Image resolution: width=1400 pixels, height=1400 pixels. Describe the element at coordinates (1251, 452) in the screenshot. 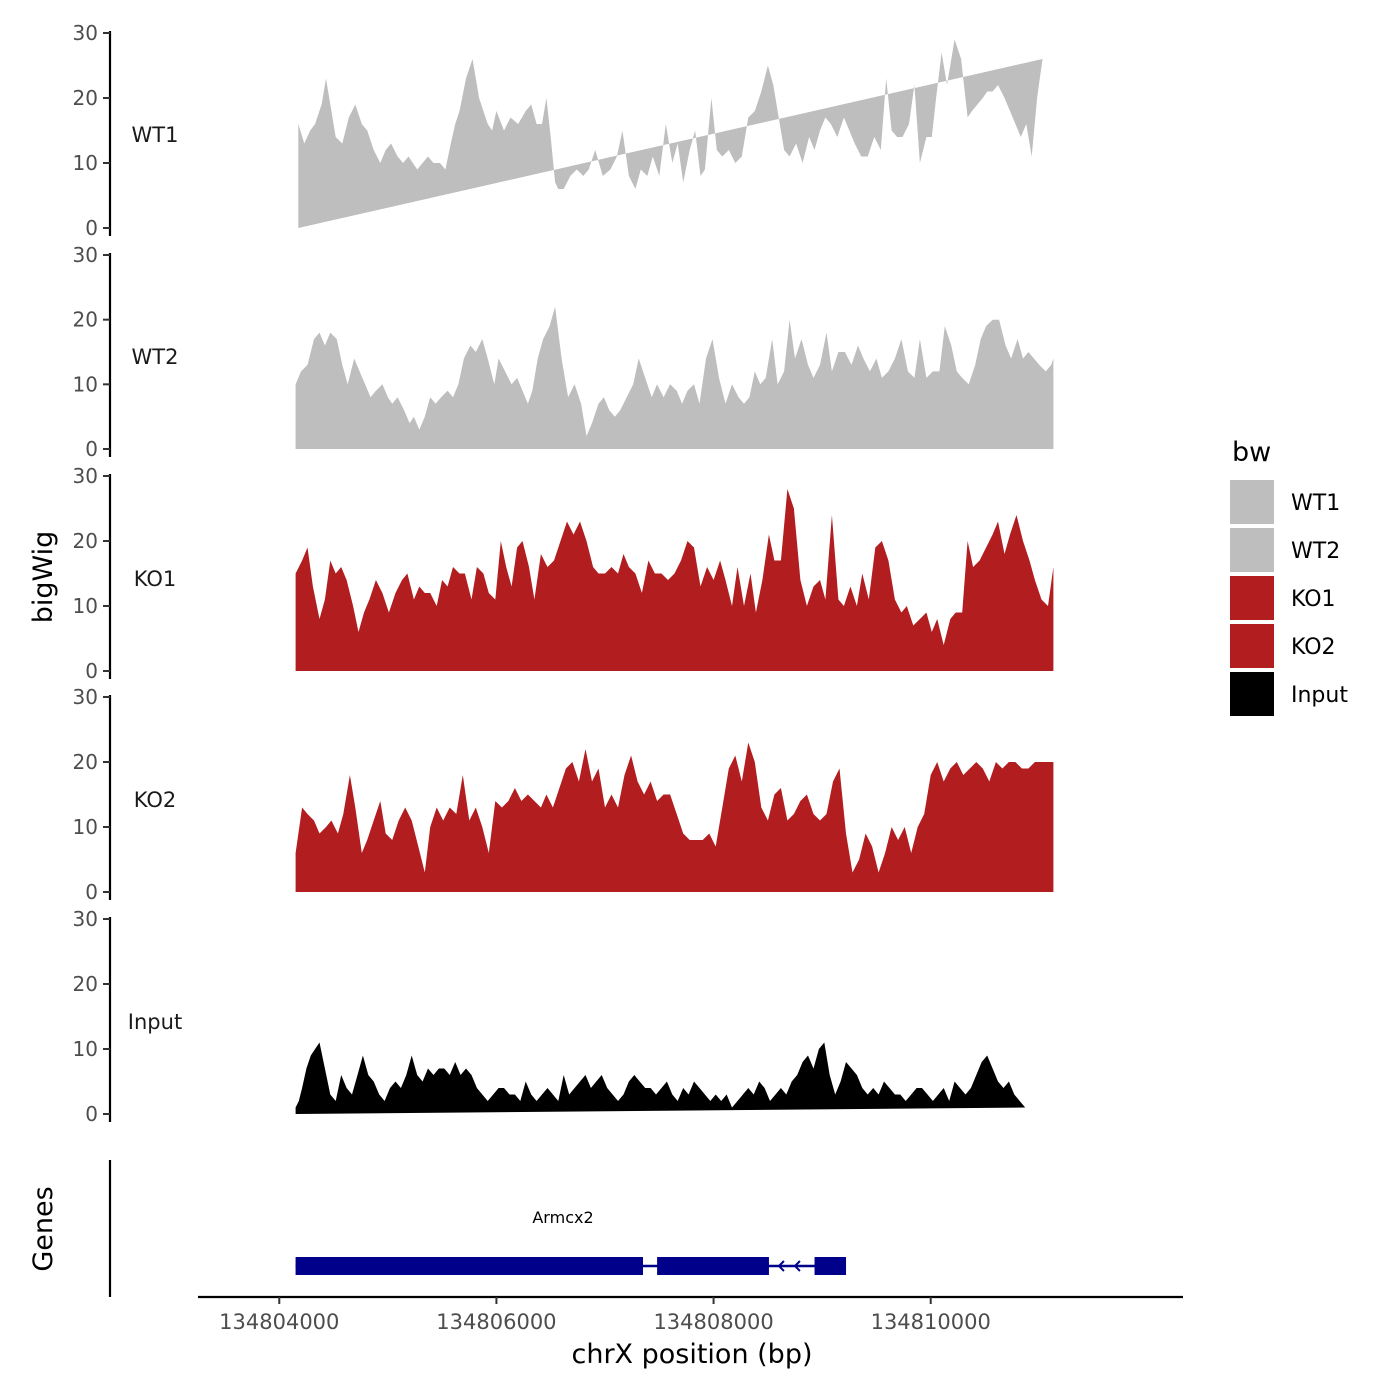

I see `legend-title: bw` at that location.